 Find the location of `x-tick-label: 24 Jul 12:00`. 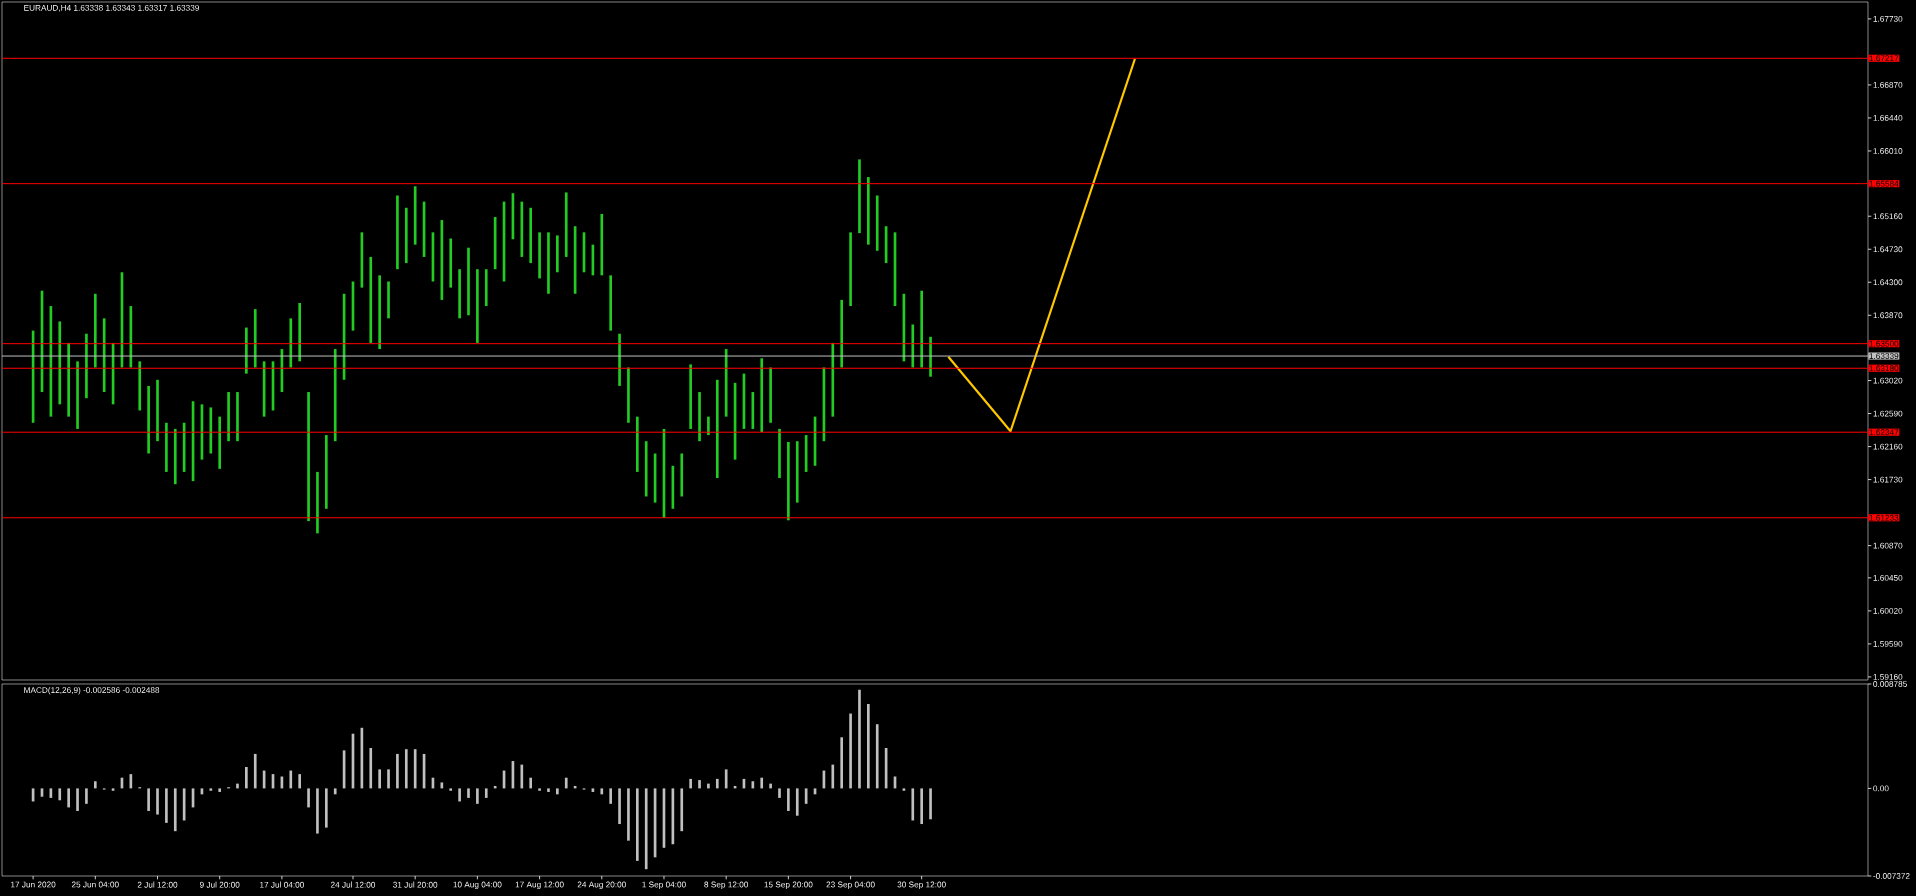

x-tick-label: 24 Jul 12:00 is located at coordinates (353, 884).